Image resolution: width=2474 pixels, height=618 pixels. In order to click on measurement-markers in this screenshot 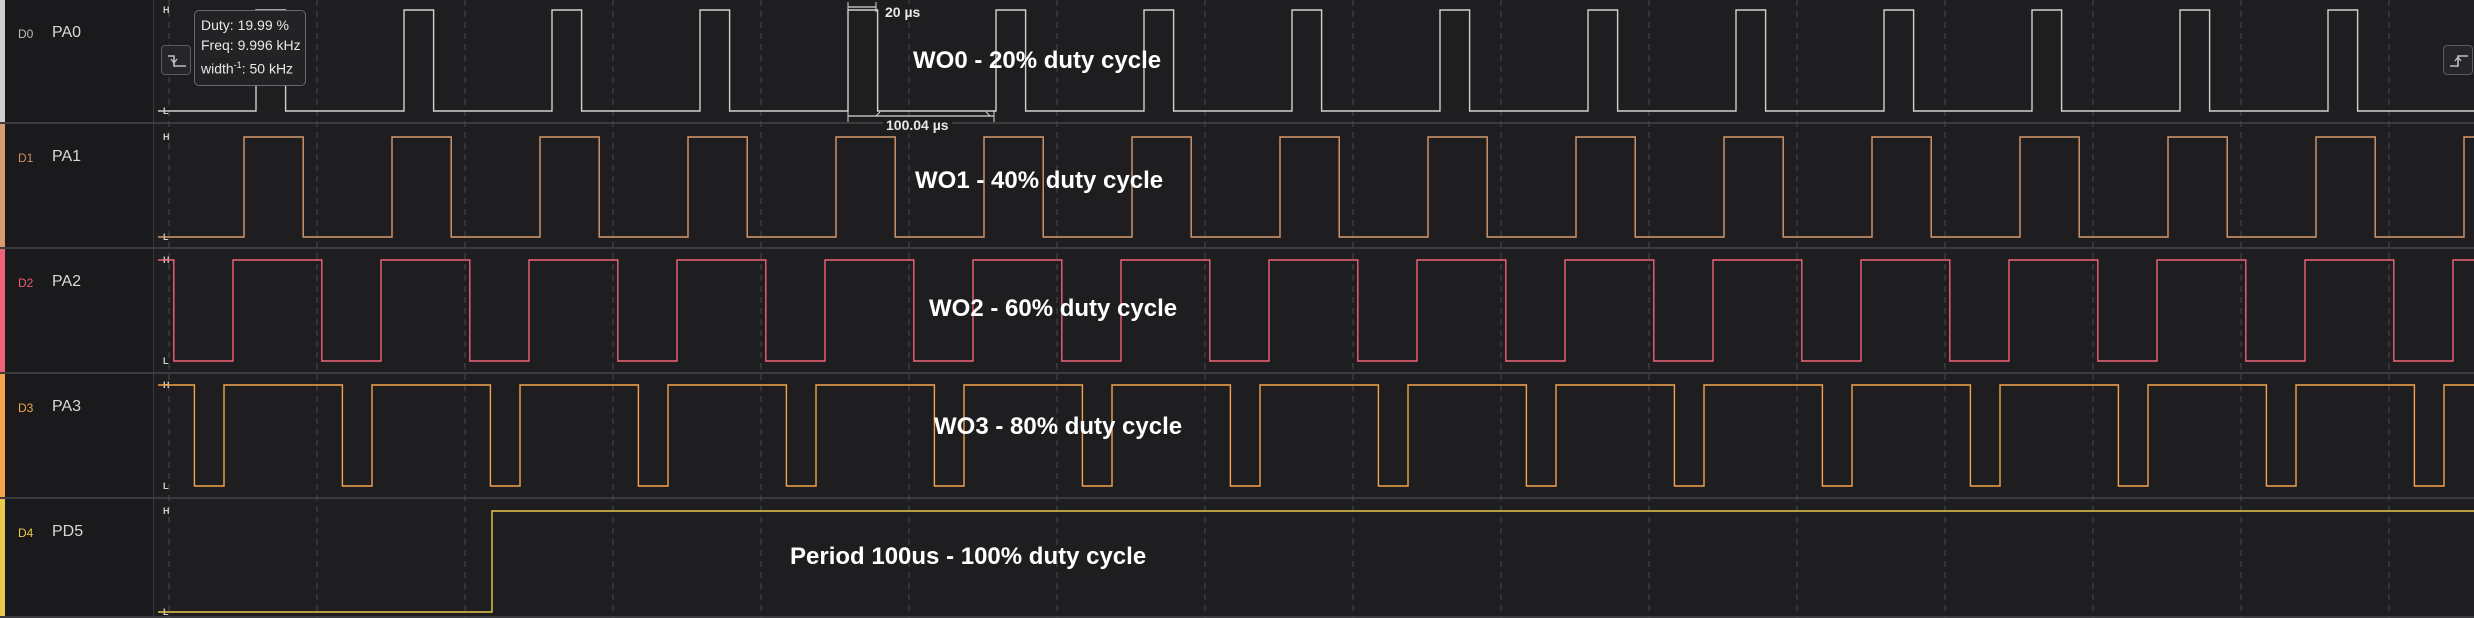, I will do `click(921, 62)`.